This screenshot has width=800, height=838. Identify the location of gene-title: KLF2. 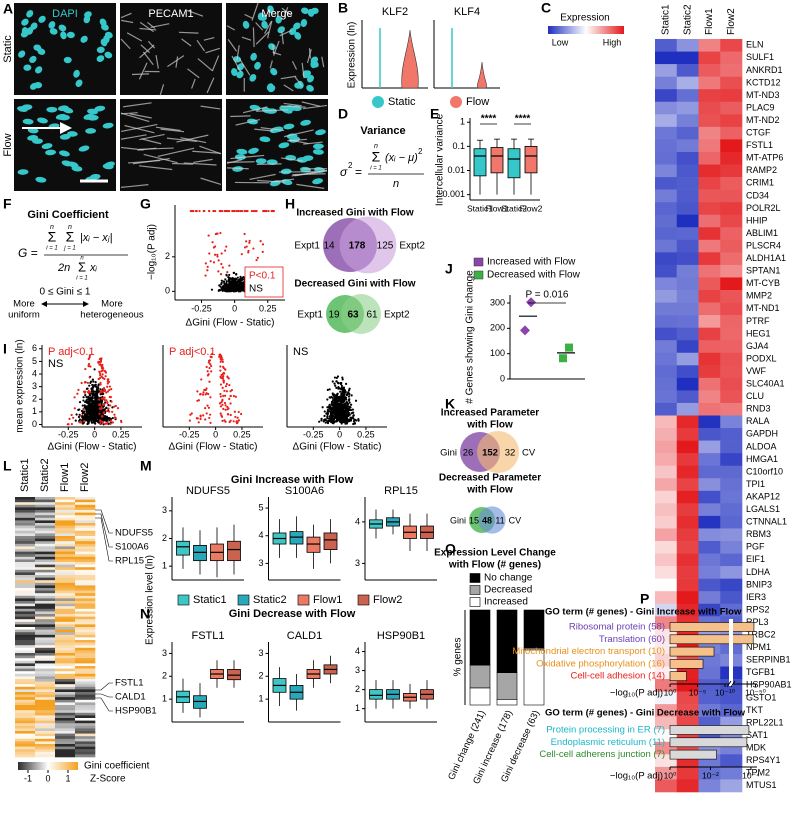
(395, 12).